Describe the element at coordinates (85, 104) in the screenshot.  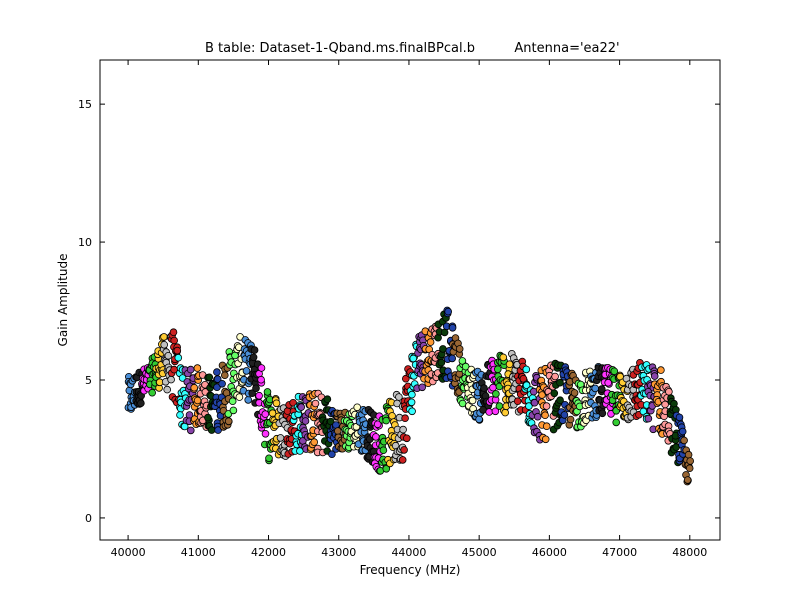
I see `y-tick-label: 15` at that location.